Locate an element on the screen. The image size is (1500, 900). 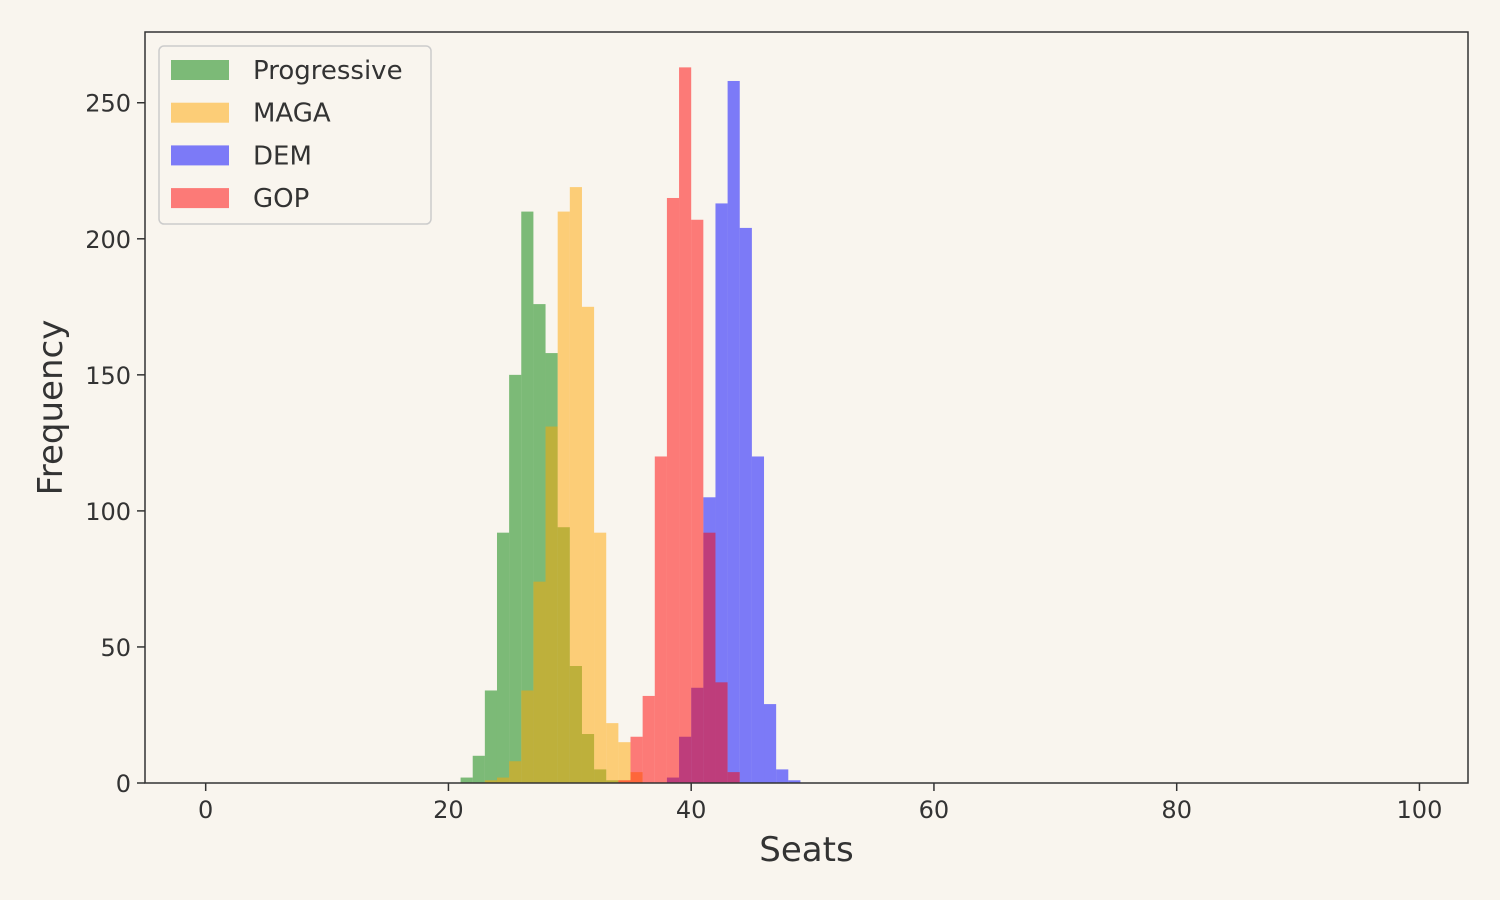
x-tick-label: 100 is located at coordinates (1420, 810).